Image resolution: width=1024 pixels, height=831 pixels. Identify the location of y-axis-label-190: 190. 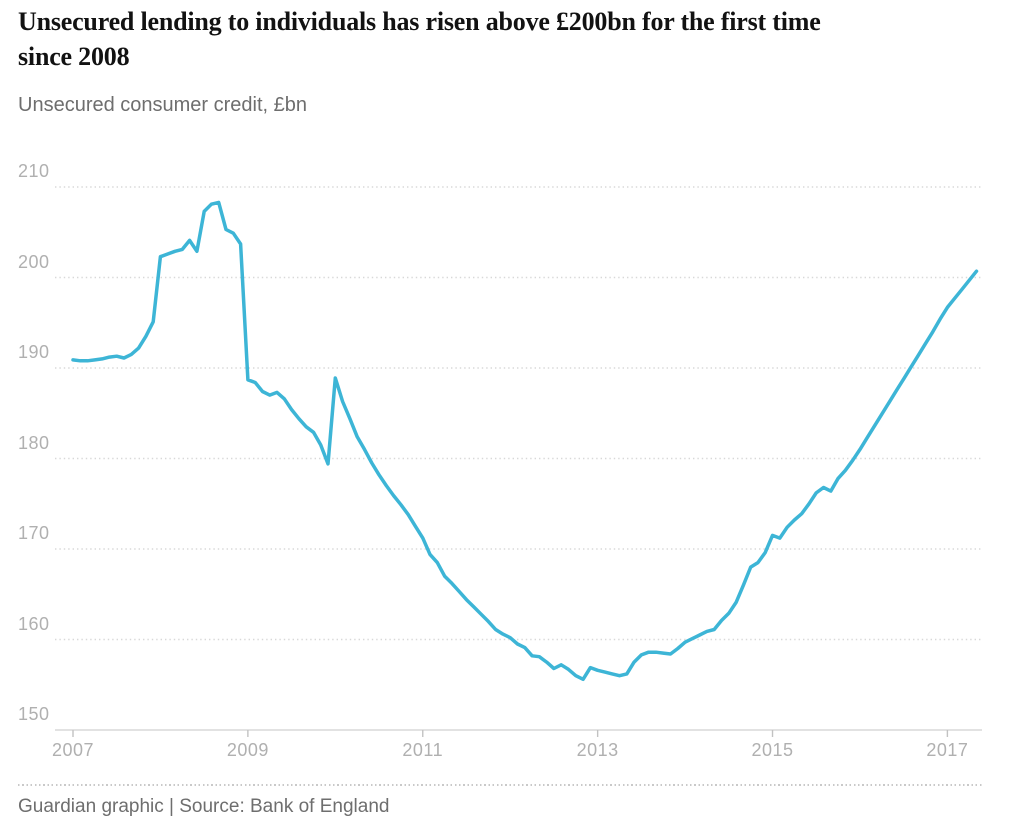
(34, 352).